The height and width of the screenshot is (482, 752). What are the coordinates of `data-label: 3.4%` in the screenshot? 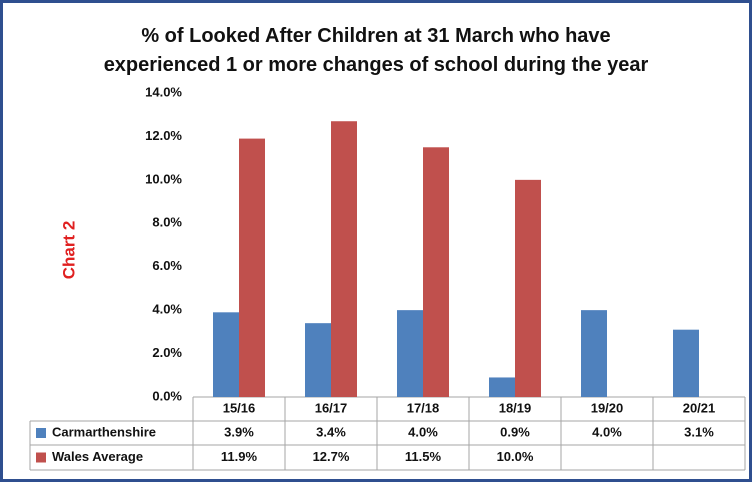 It's located at (331, 431).